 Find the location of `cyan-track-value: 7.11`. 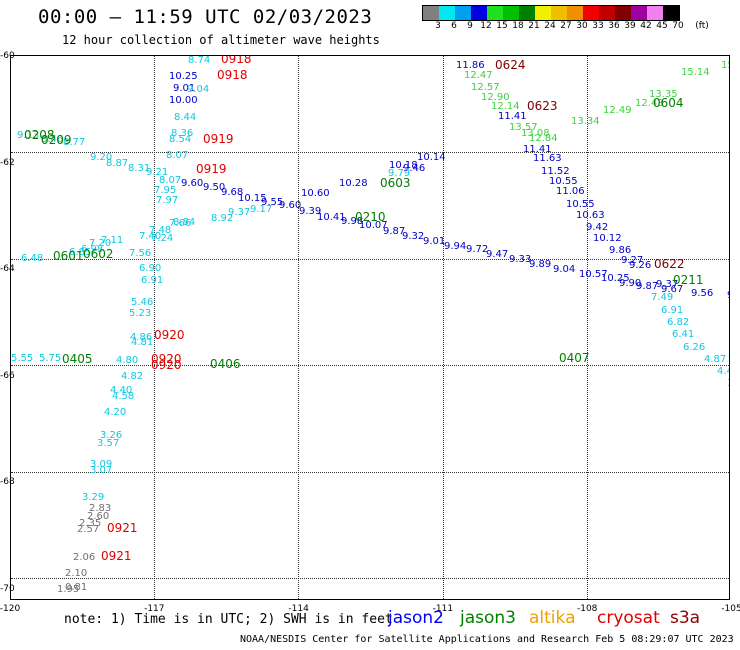

cyan-track-value: 7.11 is located at coordinates (112, 240).